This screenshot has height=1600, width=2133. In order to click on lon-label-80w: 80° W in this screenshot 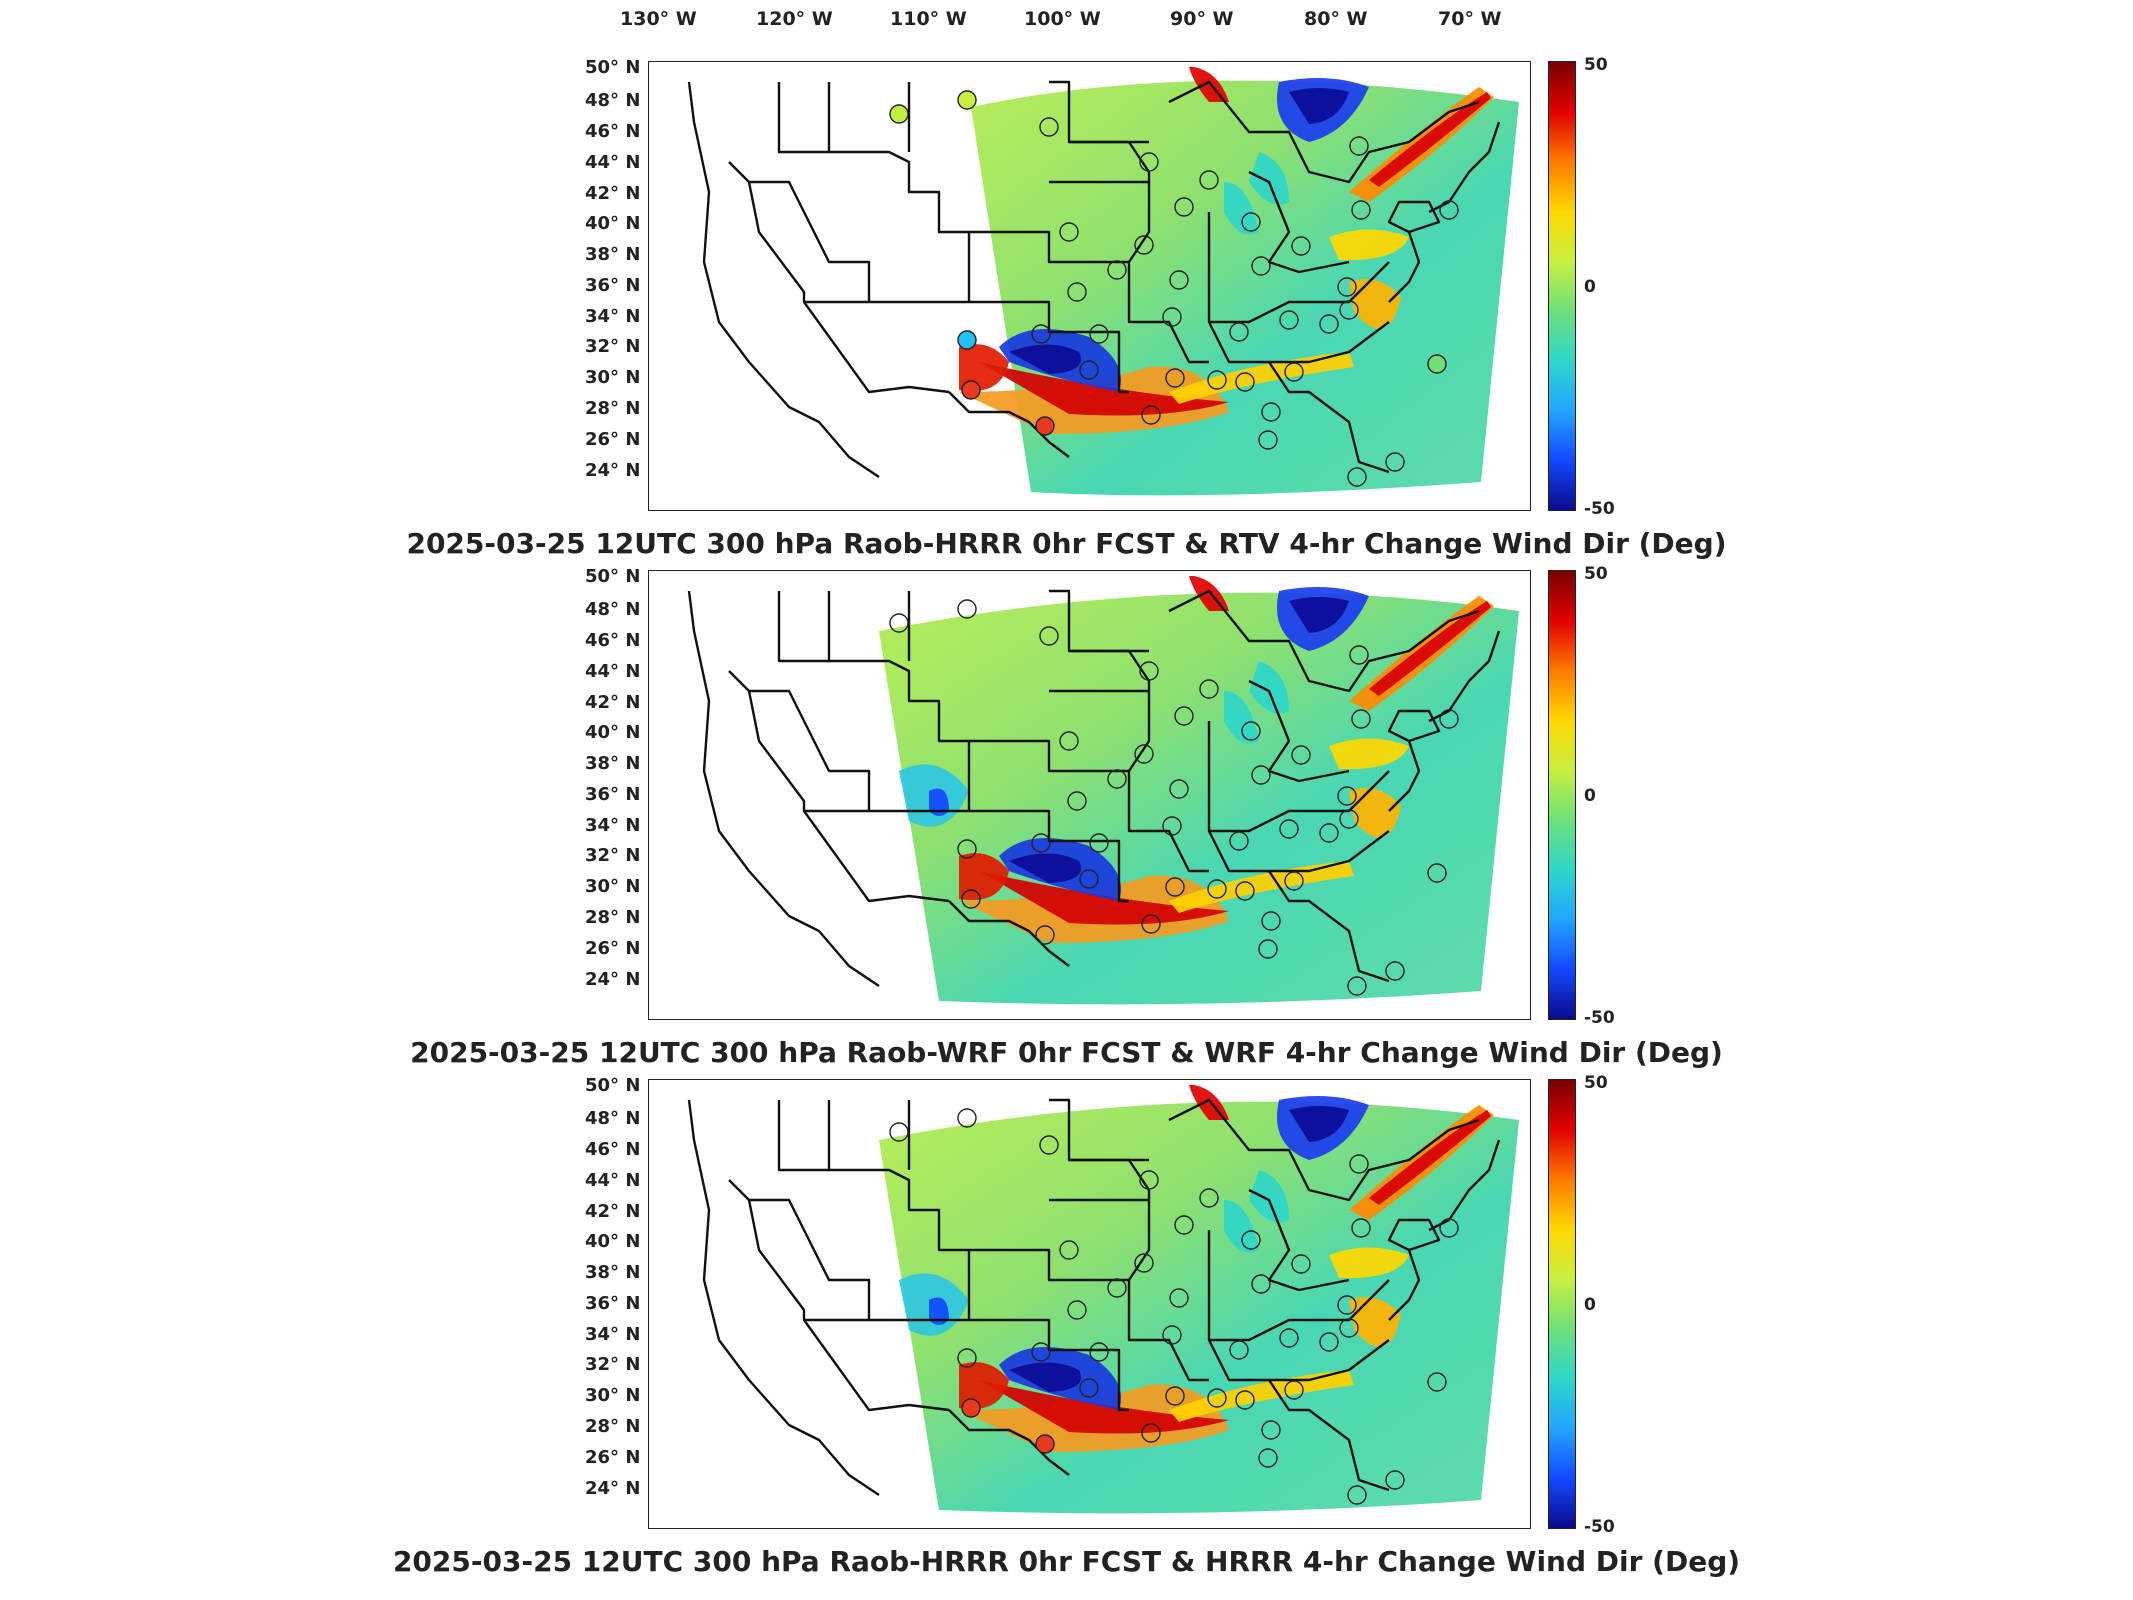, I will do `click(1336, 19)`.